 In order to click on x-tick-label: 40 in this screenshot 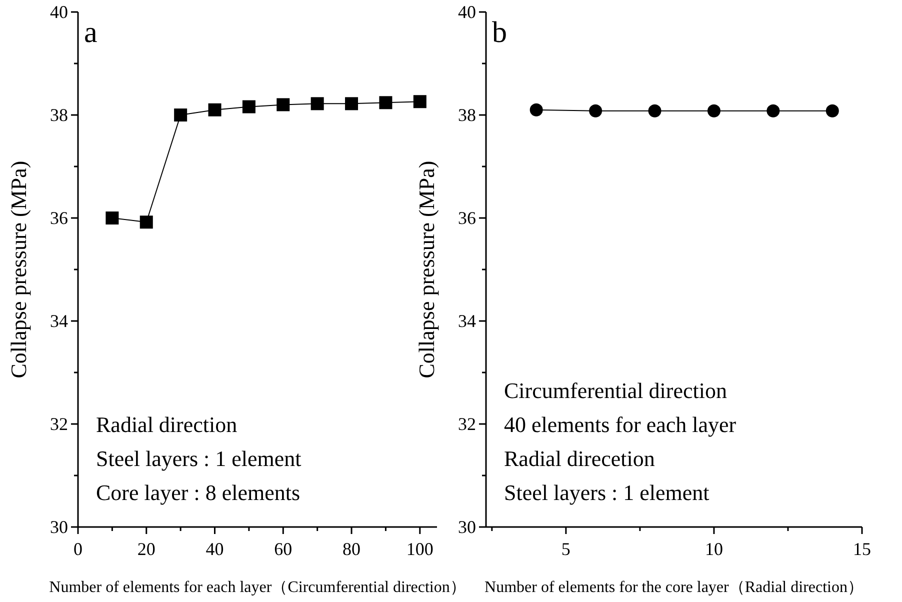, I will do `click(215, 549)`.